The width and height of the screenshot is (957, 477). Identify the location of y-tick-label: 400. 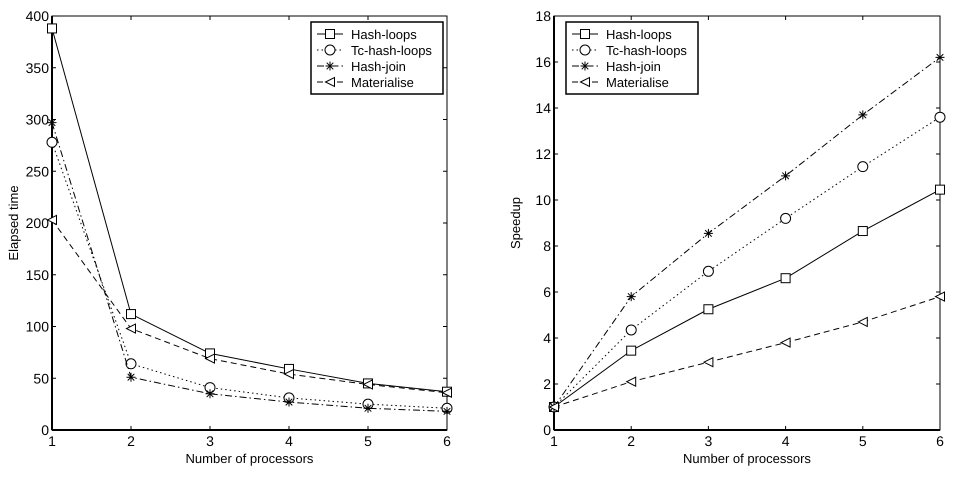
(38, 16).